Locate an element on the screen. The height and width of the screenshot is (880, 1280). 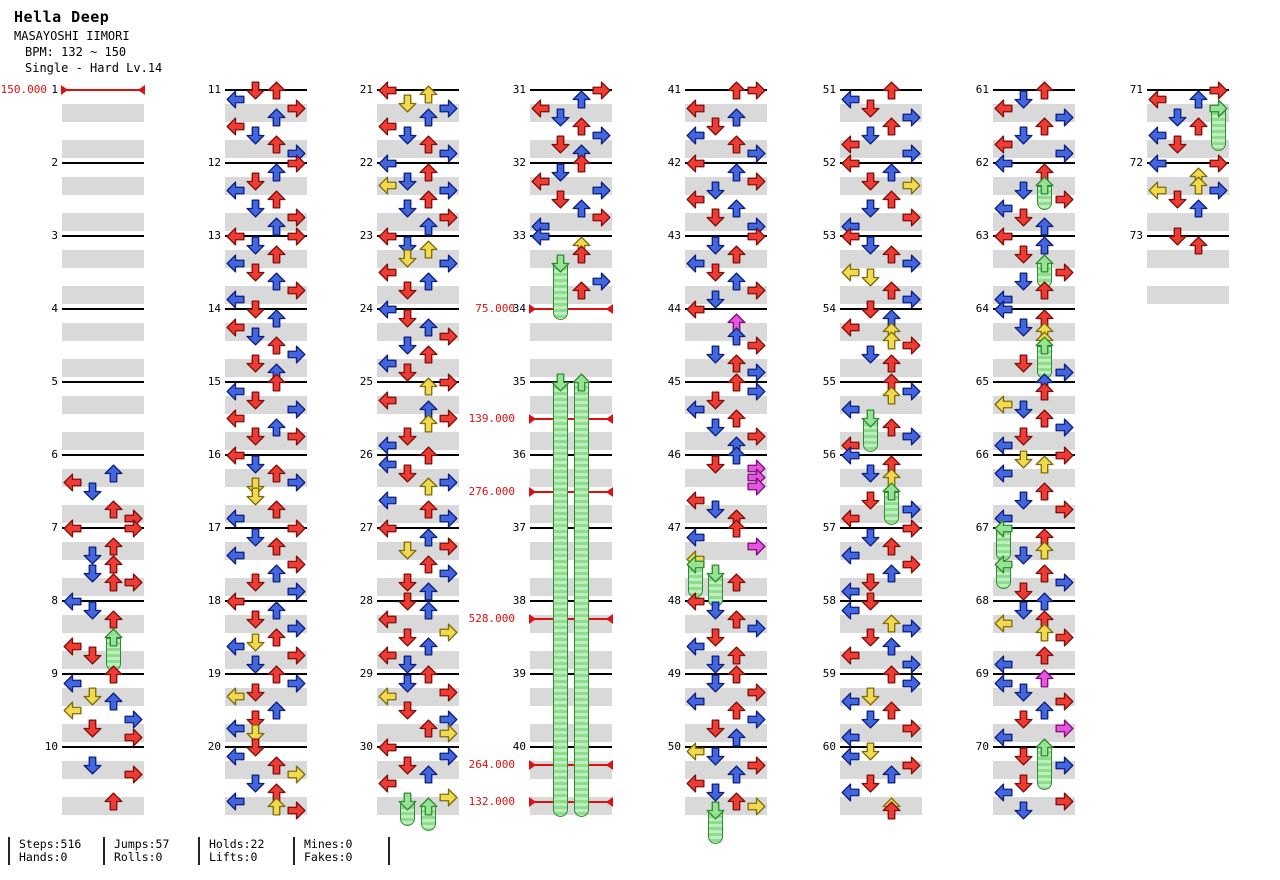
measure-number: 37 is located at coordinates (519, 527).